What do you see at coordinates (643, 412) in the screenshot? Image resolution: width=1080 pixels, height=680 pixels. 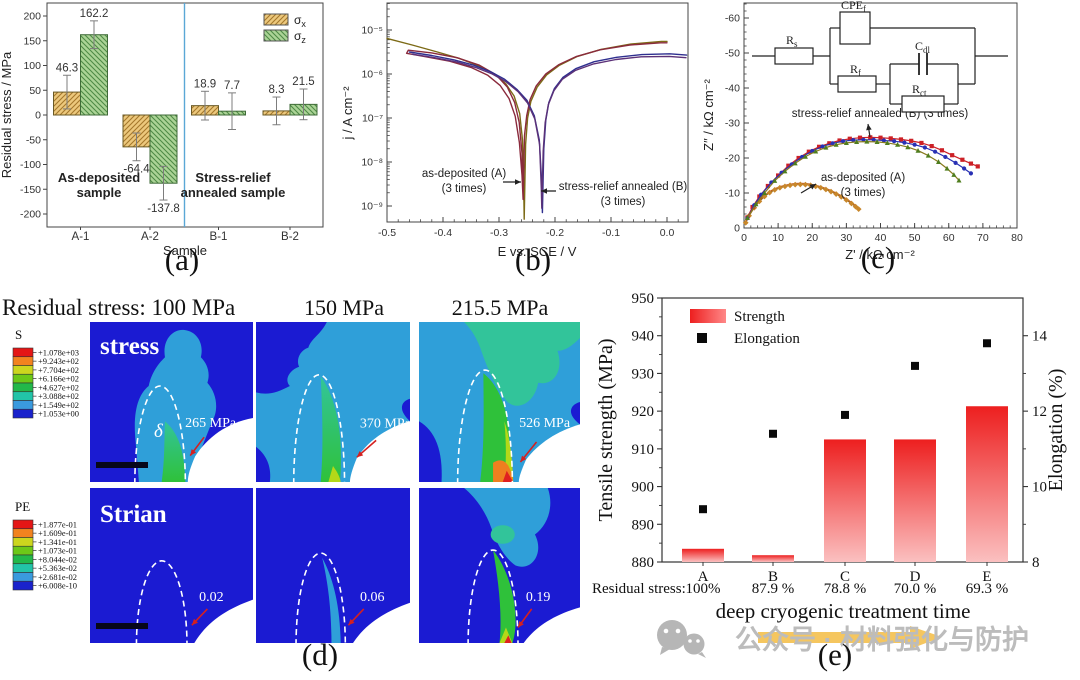 I see `svg-text: 920` at bounding box center [643, 412].